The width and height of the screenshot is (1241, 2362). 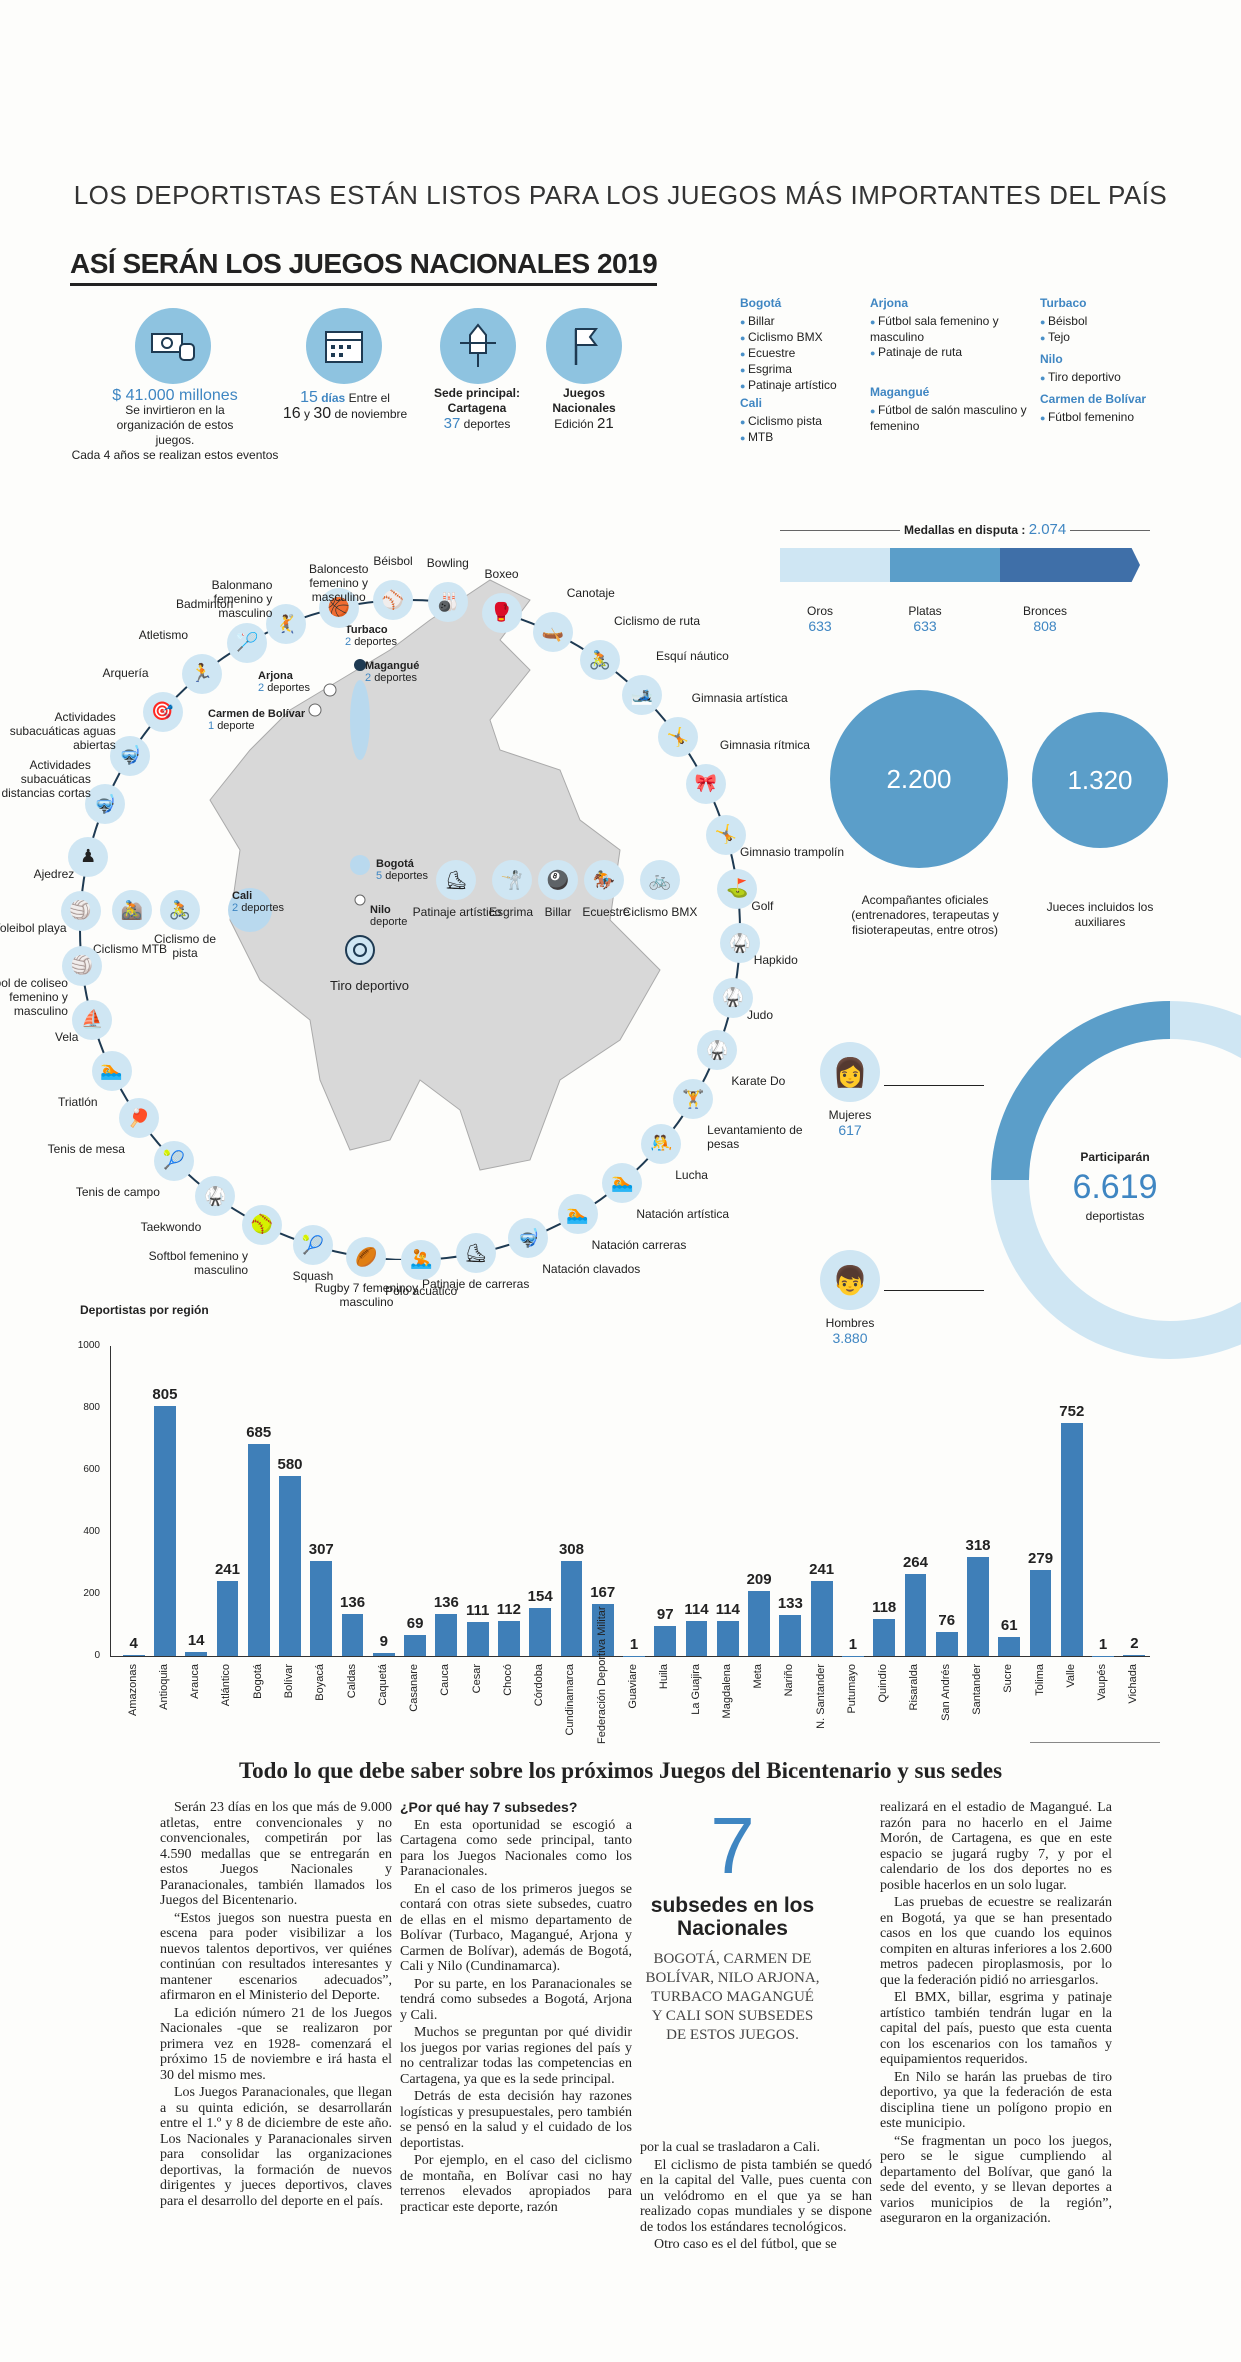 I want to click on bar-value-label: 61, so click(x=1009, y=1626).